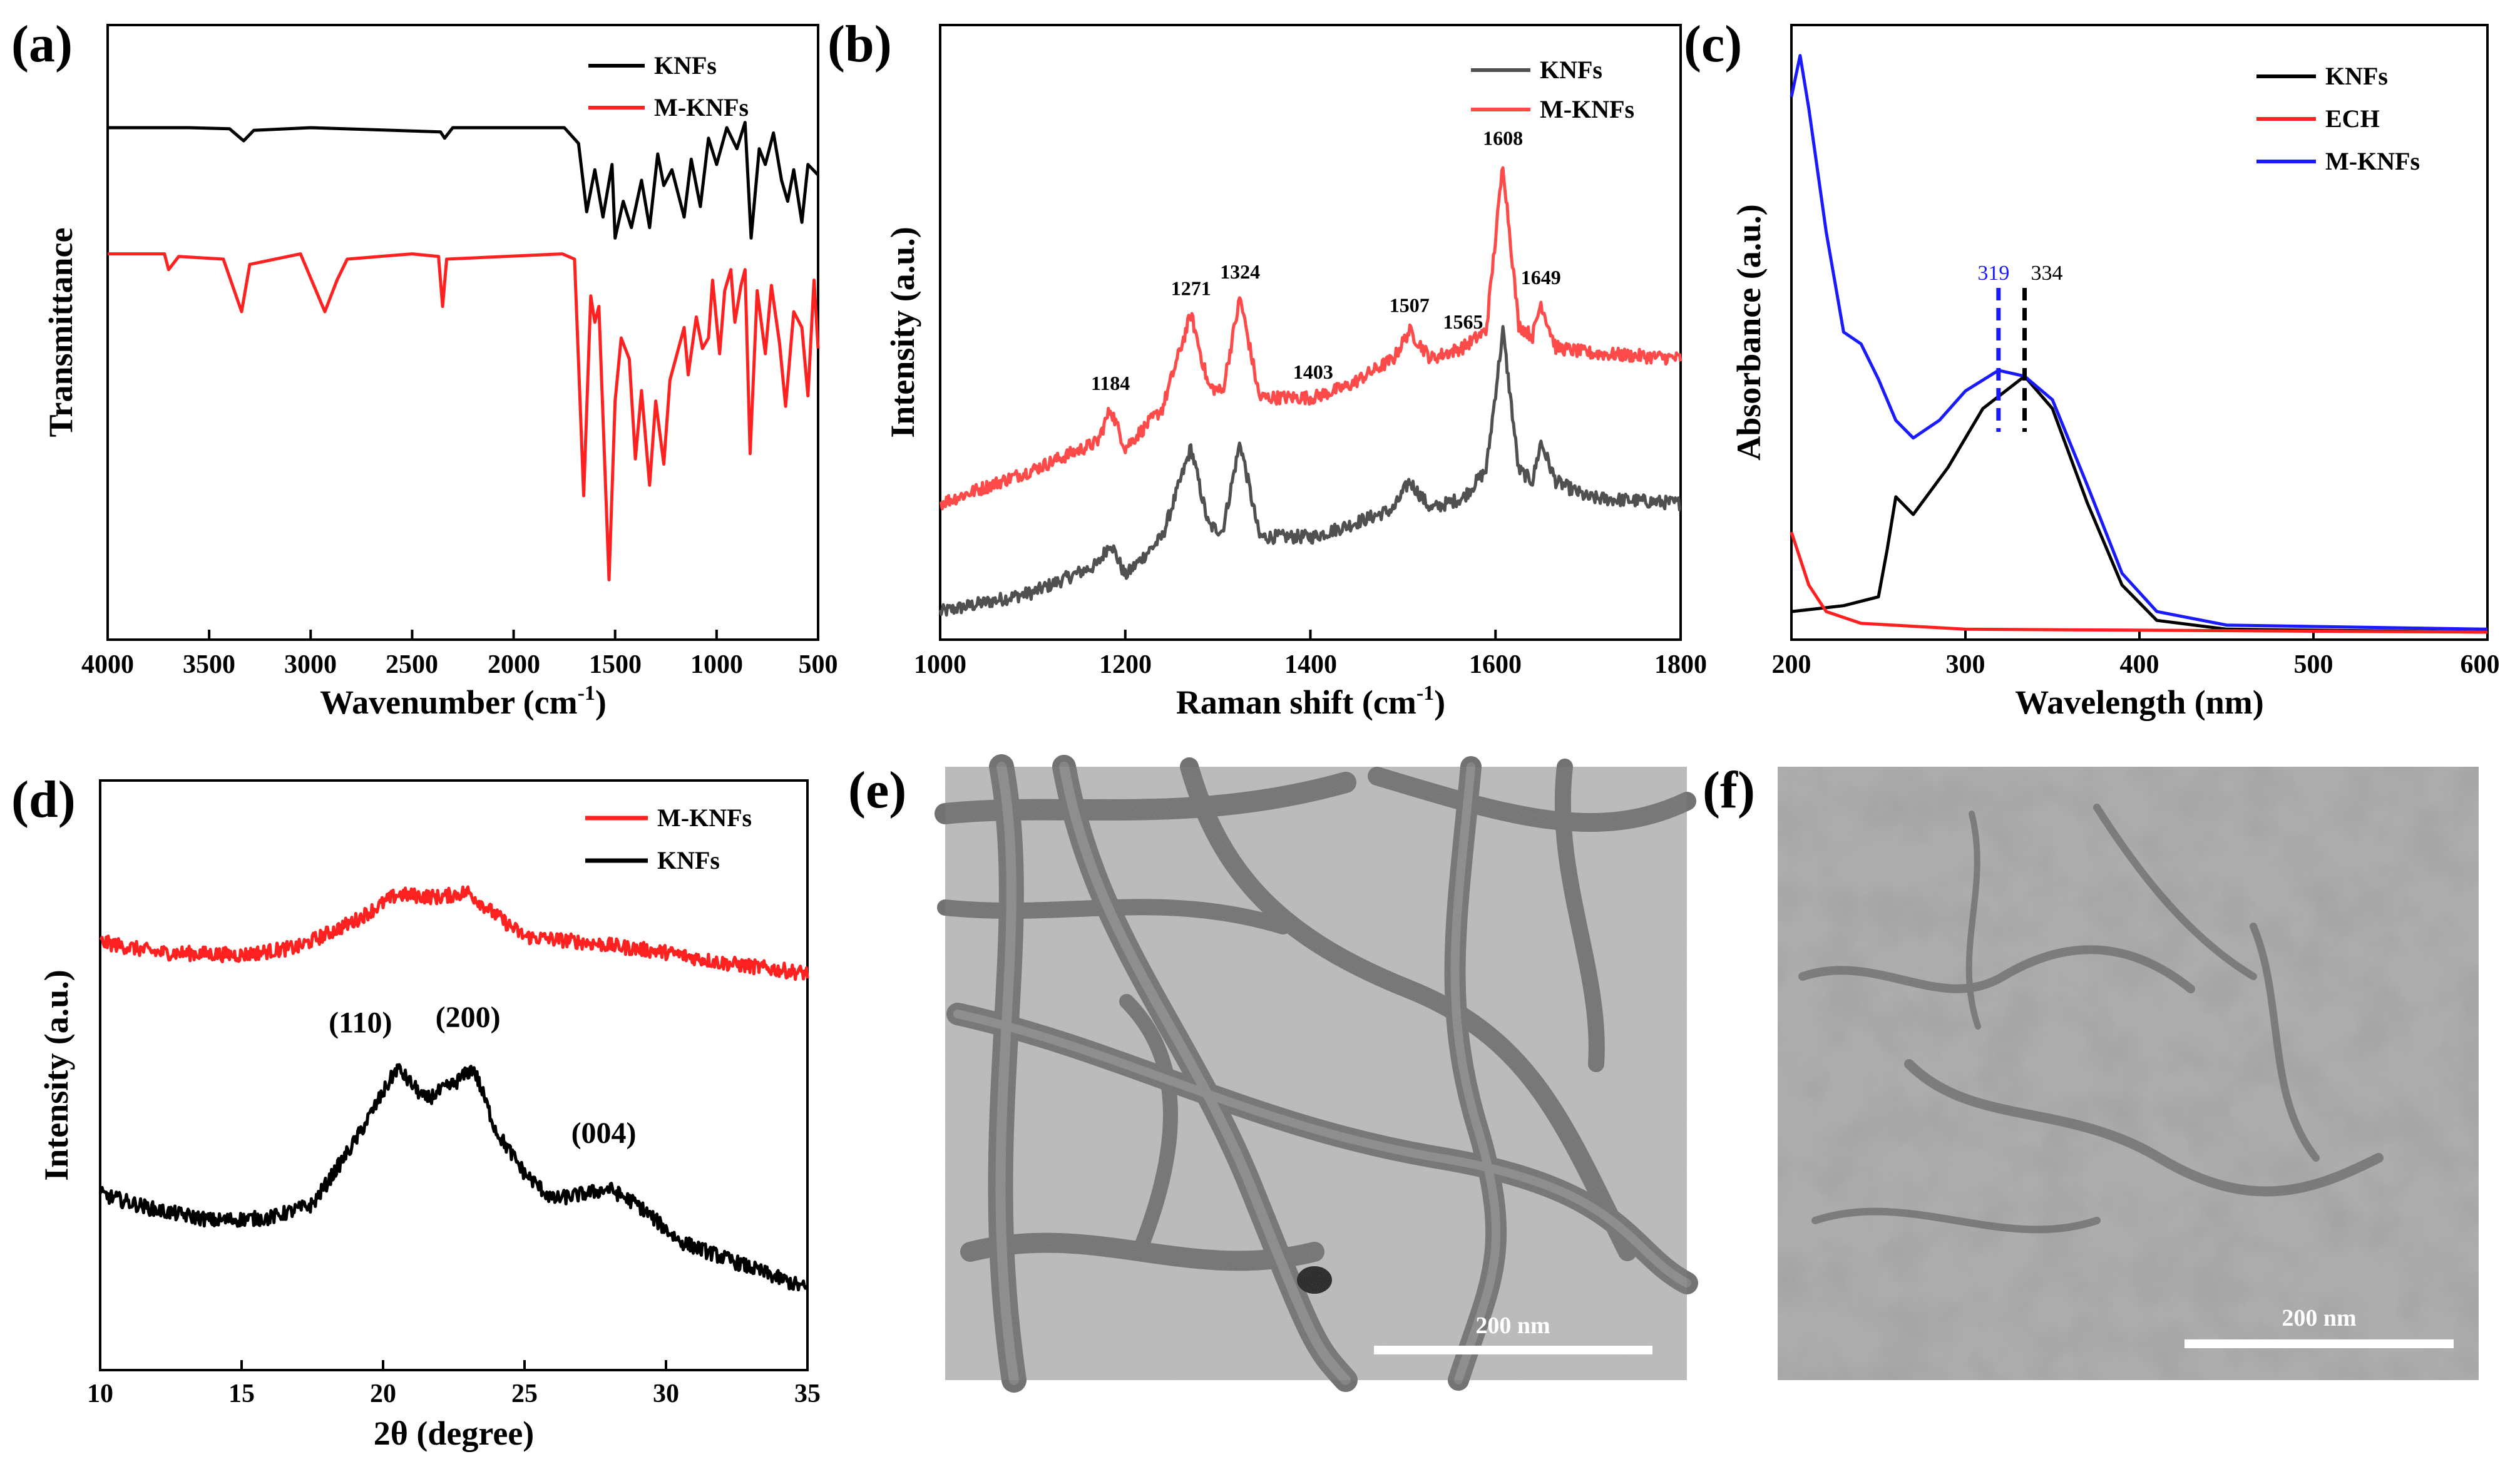 The width and height of the screenshot is (2520, 1474). I want to click on x-ticks-c: 200 300 400 500 600, so click(2136, 664).